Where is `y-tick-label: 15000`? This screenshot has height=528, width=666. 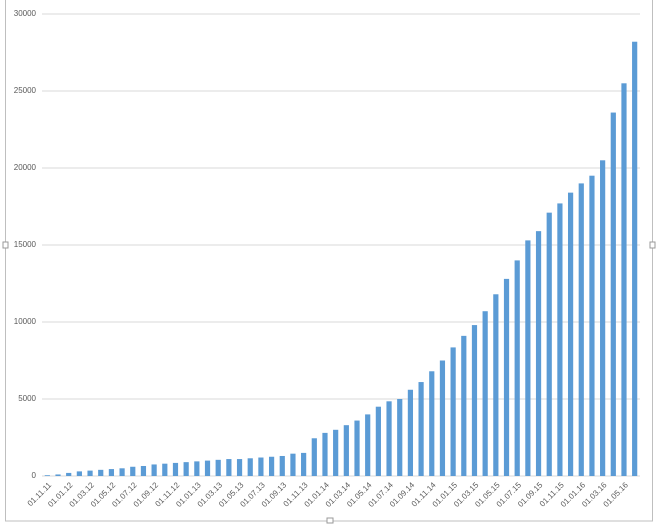
y-tick-label: 15000 is located at coordinates (25, 244).